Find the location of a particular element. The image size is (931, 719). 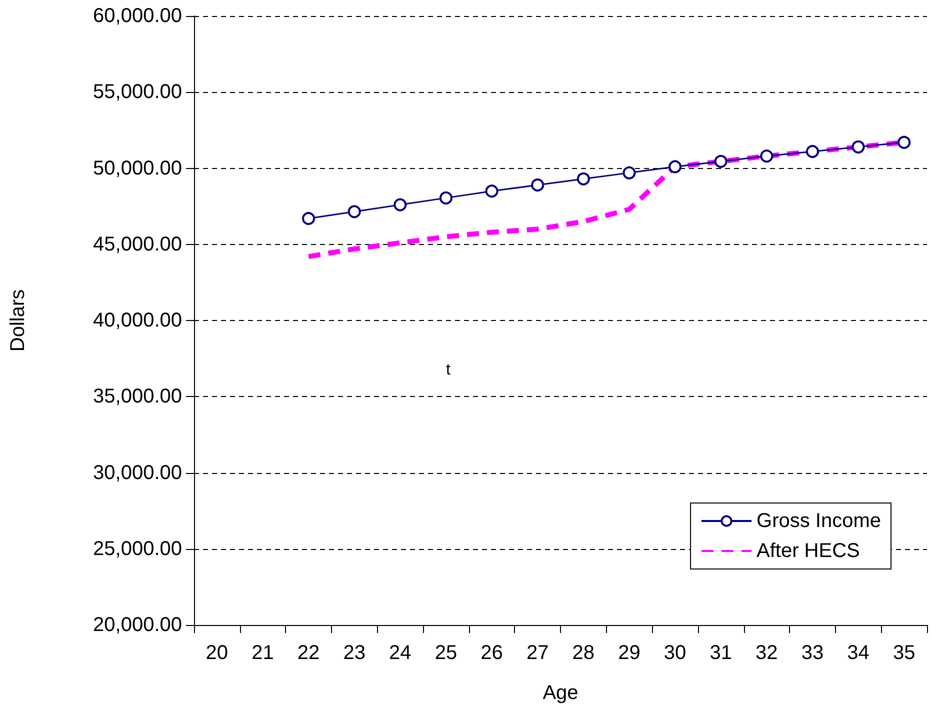

y-tick-label: 60,000.00 is located at coordinates (137, 16).